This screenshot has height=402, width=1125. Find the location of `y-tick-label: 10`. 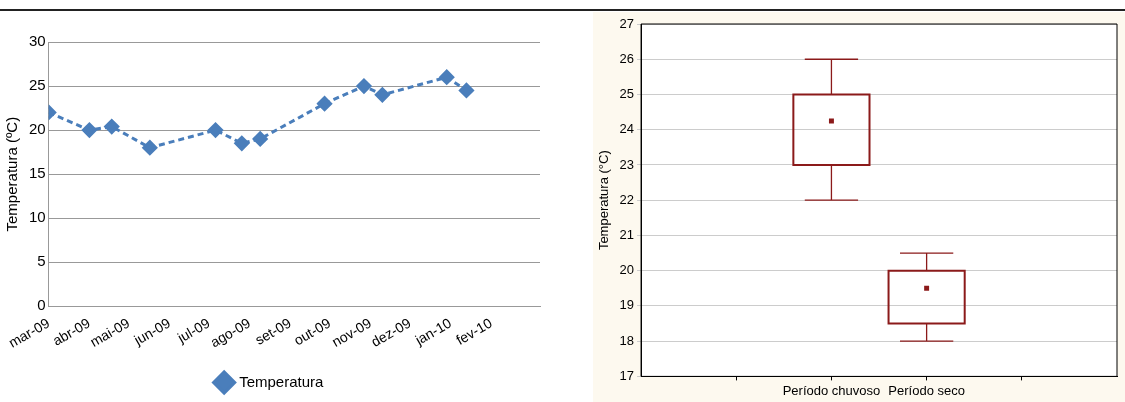

y-tick-label: 10 is located at coordinates (37, 217).